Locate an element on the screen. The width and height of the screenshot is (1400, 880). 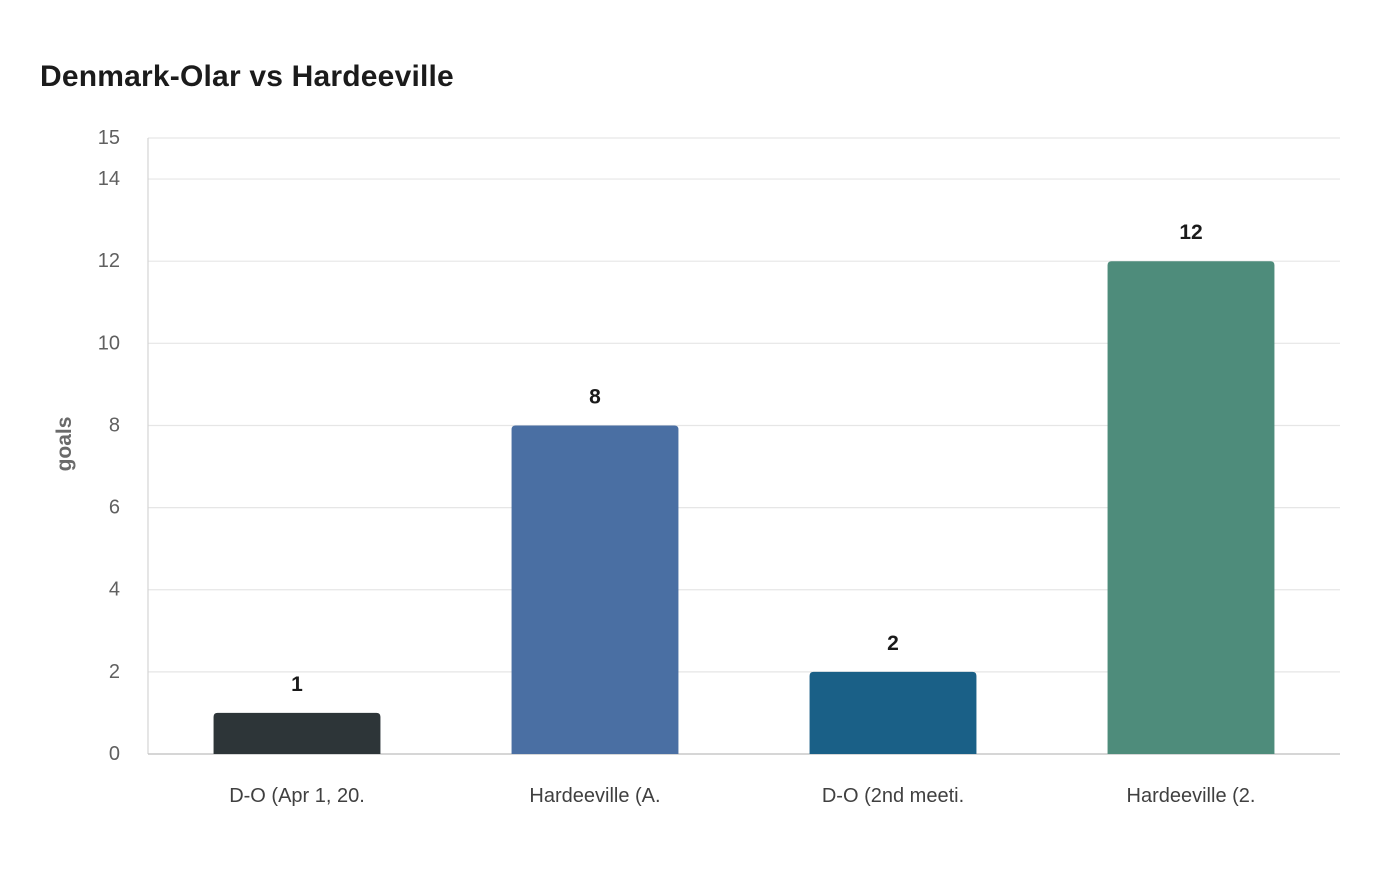
y-tick-label: 15 is located at coordinates (109, 138).